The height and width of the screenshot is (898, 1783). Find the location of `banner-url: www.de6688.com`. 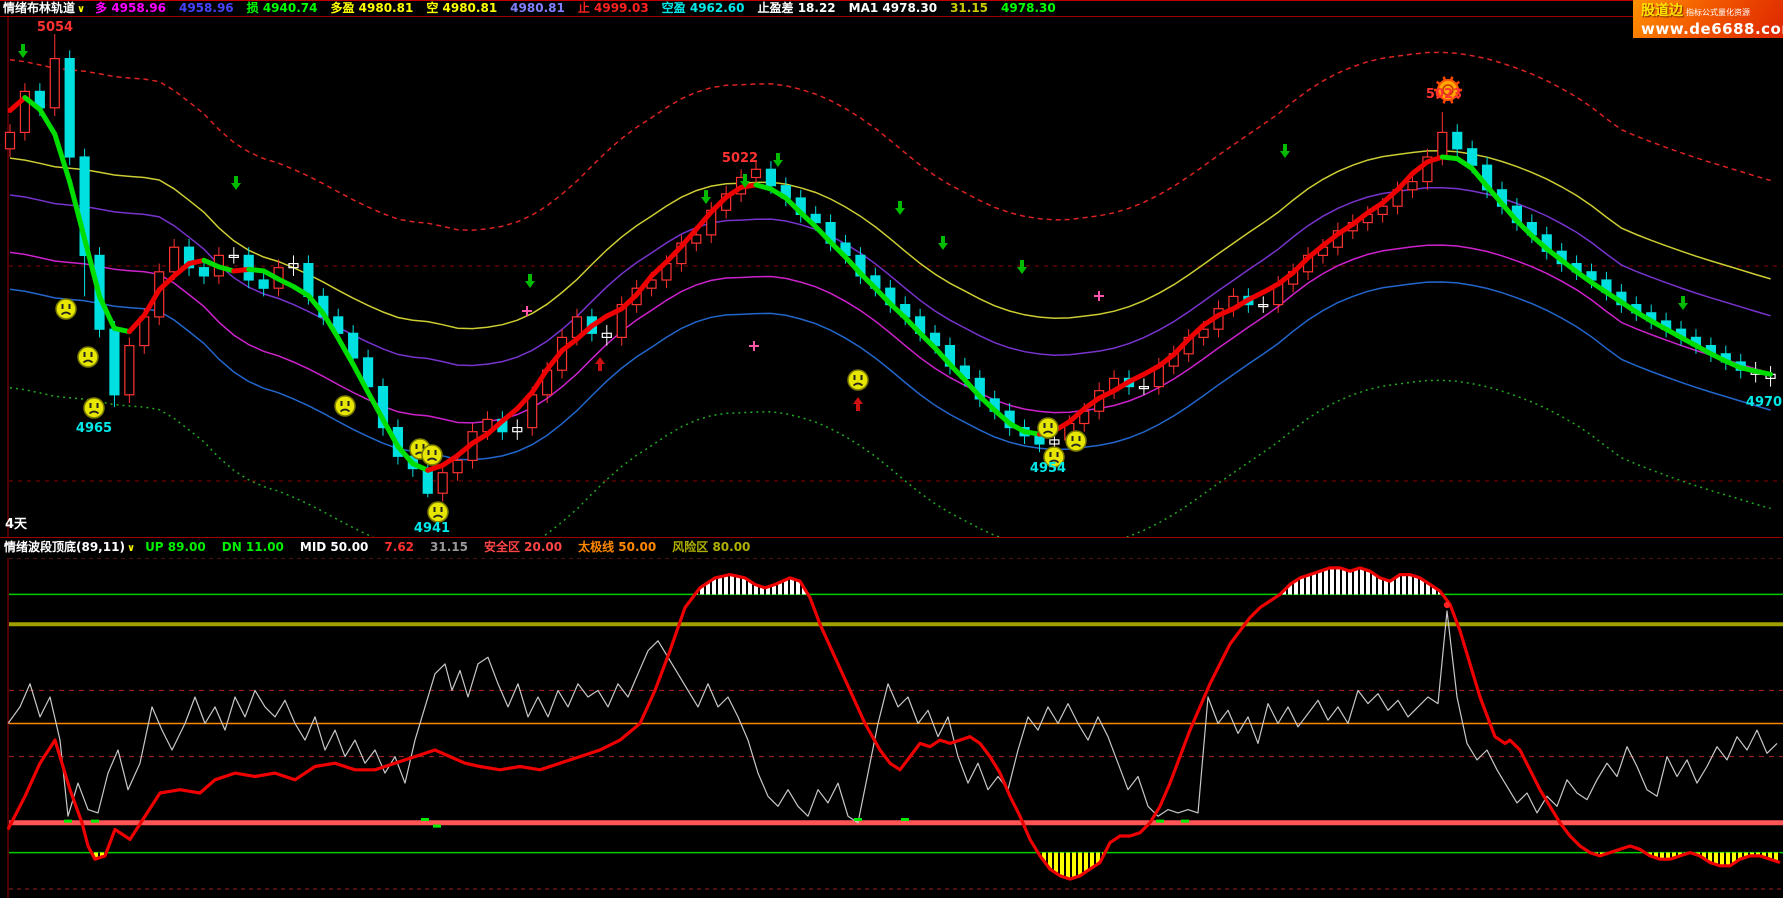

banner-url: www.de6688.com is located at coordinates (1712, 29).